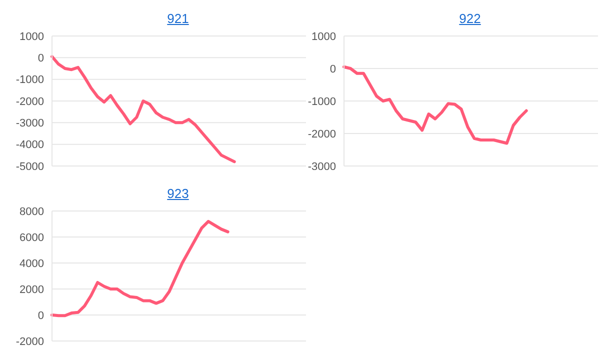 The width and height of the screenshot is (608, 348). Describe the element at coordinates (32, 238) in the screenshot. I see `y-tick-label: 6000` at that location.